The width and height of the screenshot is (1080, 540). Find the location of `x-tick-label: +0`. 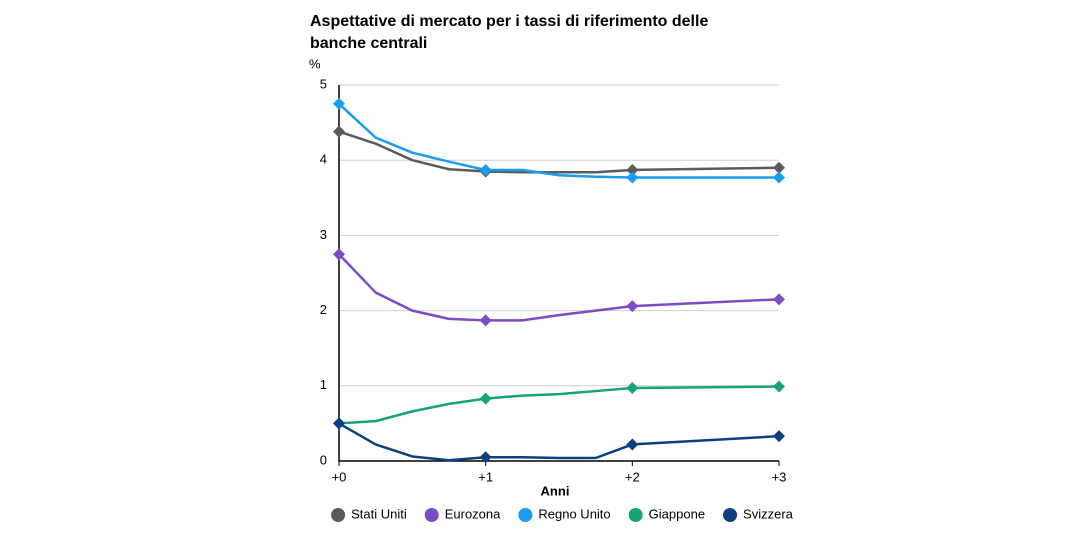

x-tick-label: +0 is located at coordinates (339, 476).